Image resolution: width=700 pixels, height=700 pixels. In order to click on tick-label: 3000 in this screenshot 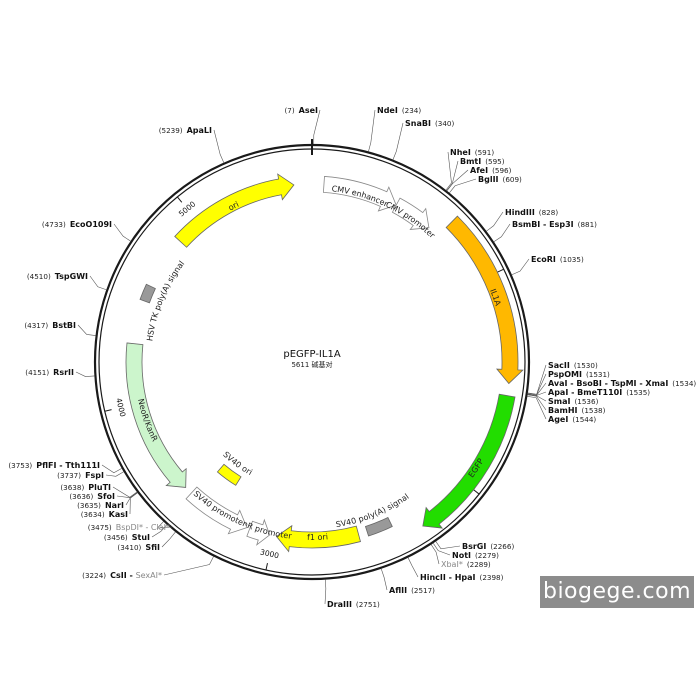, I will do `click(269, 553)`.